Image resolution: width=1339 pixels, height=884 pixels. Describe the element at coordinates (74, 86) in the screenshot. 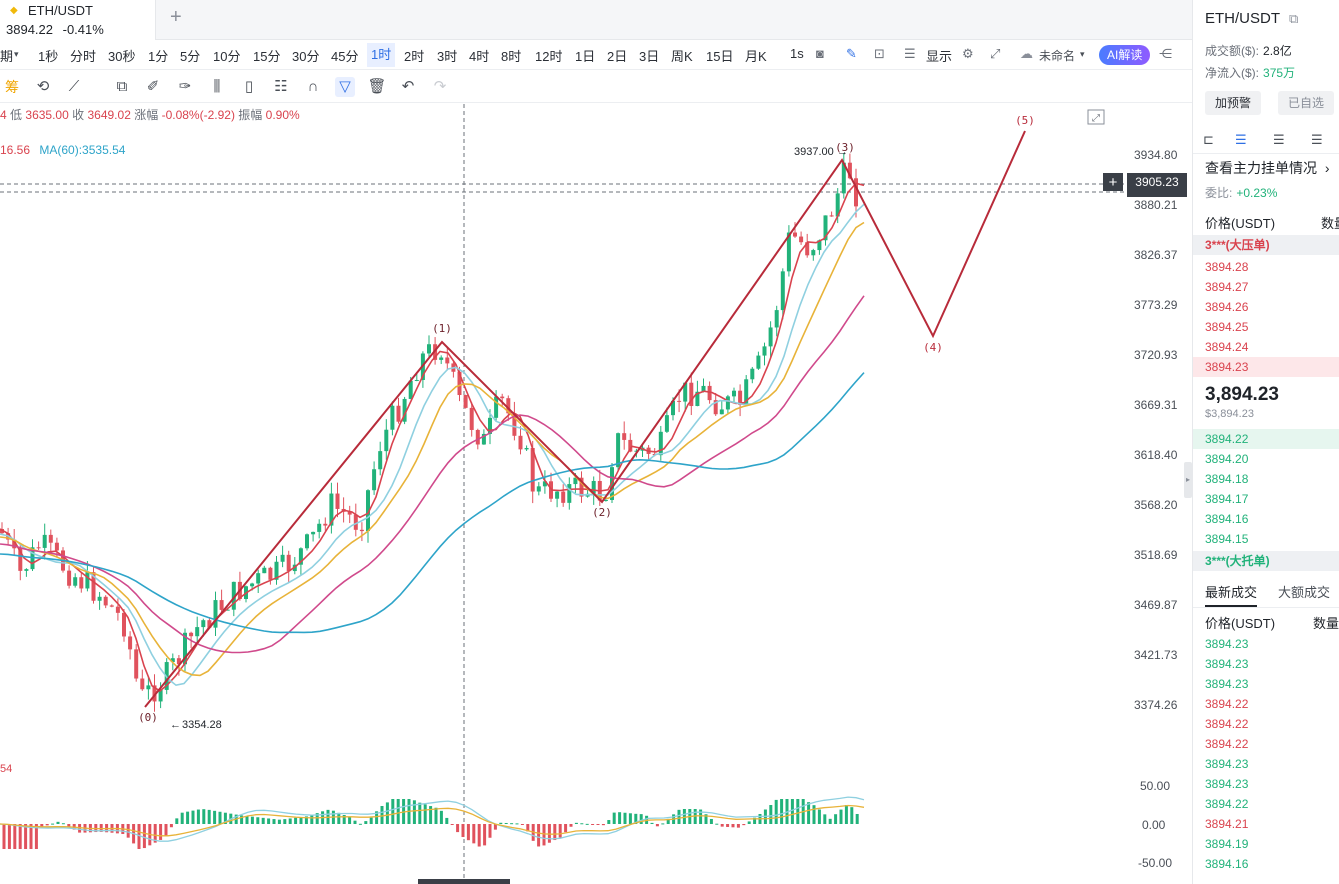

I see `trendline-icon: ⟋` at that location.